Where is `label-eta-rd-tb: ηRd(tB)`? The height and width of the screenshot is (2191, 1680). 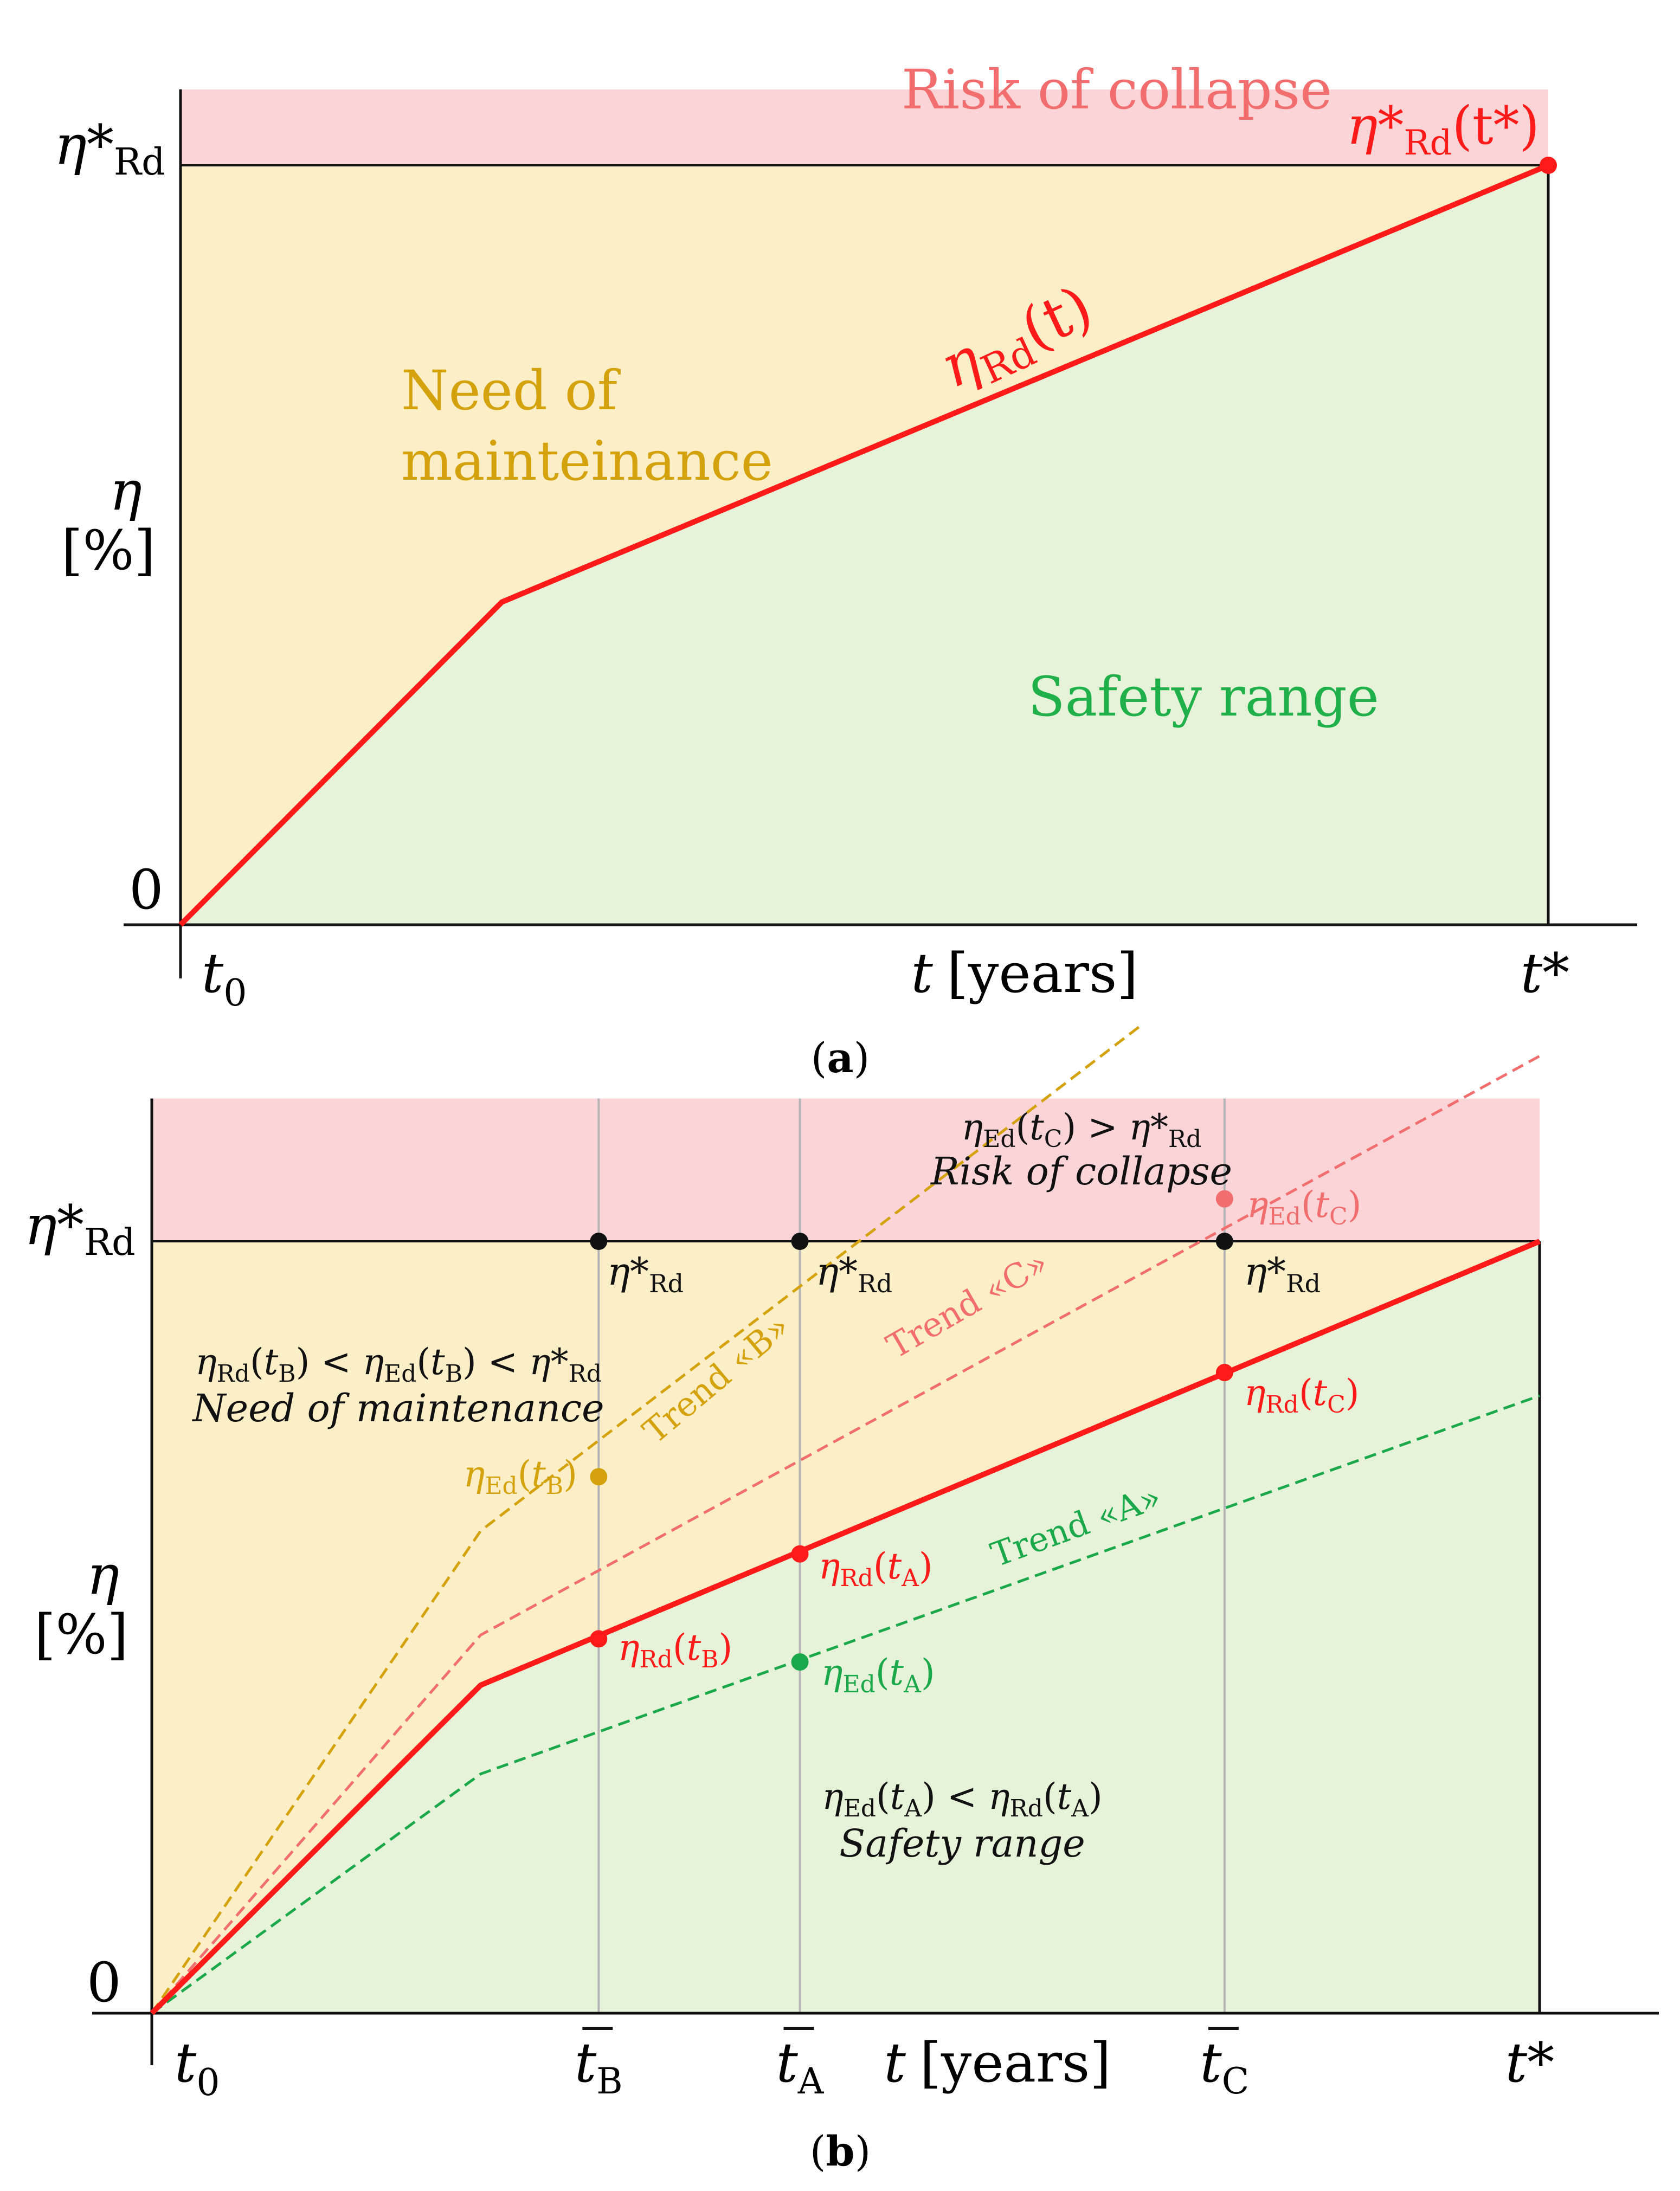 label-eta-rd-tb: ηRd(tB) is located at coordinates (675, 1650).